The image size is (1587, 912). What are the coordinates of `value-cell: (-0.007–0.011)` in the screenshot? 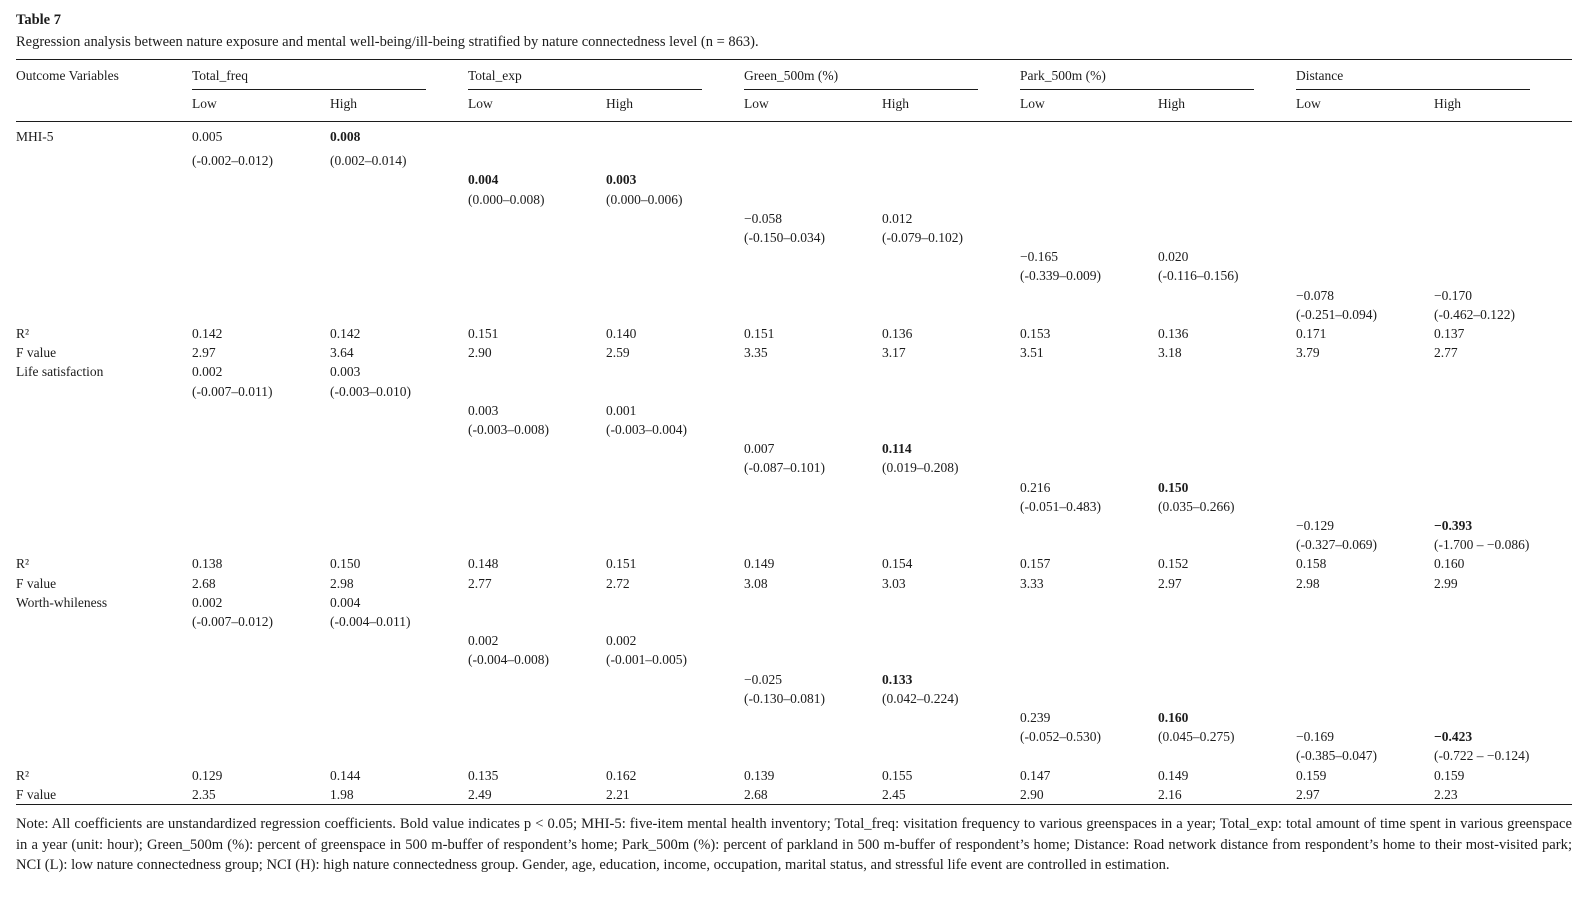 It's located at (232, 391).